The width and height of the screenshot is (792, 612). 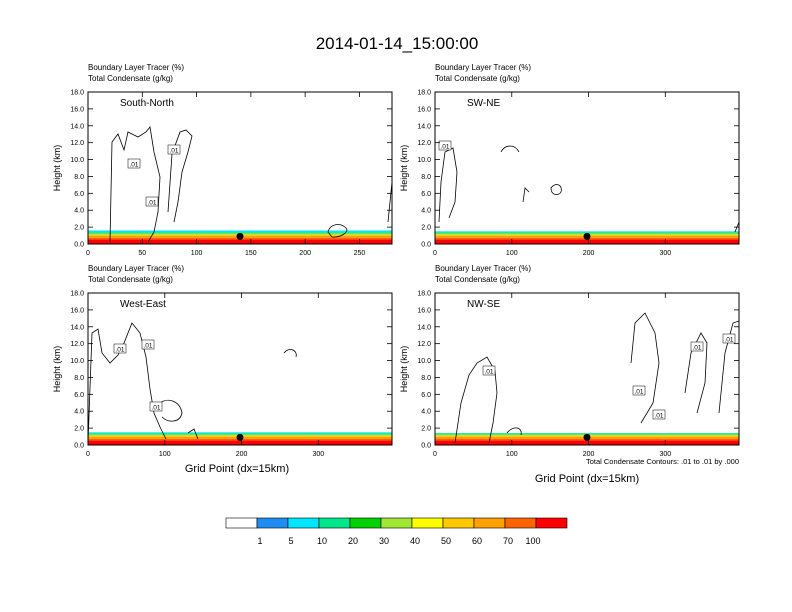 What do you see at coordinates (360, 253) in the screenshot?
I see `x-tick-label: 250` at bounding box center [360, 253].